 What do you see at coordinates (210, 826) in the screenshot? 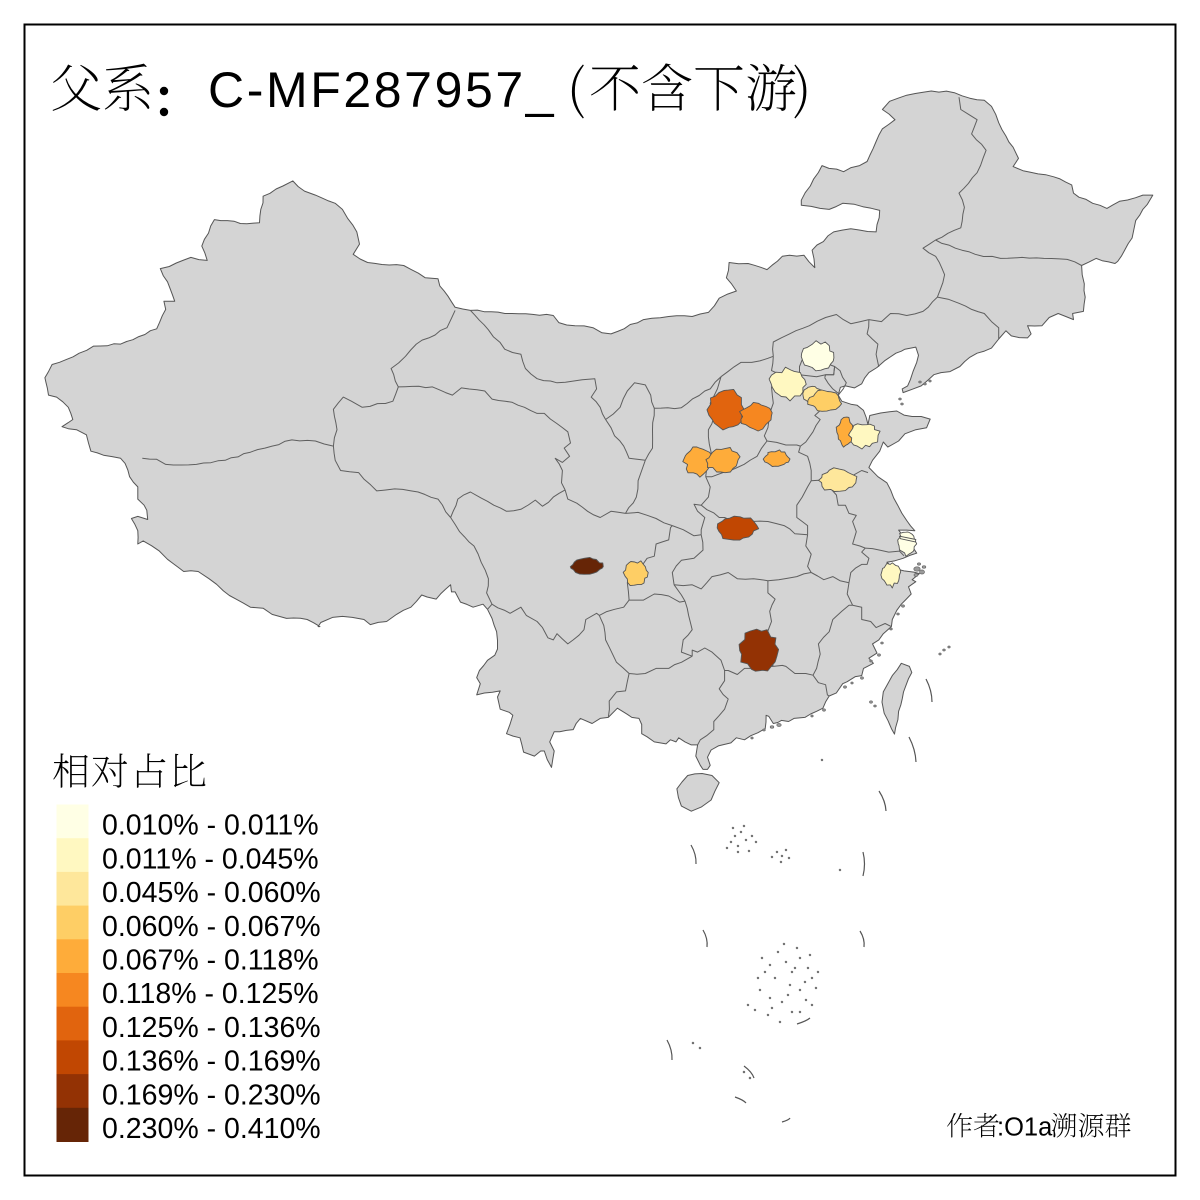
I see `svg-text: 0.010% - 0.011%` at bounding box center [210, 826].